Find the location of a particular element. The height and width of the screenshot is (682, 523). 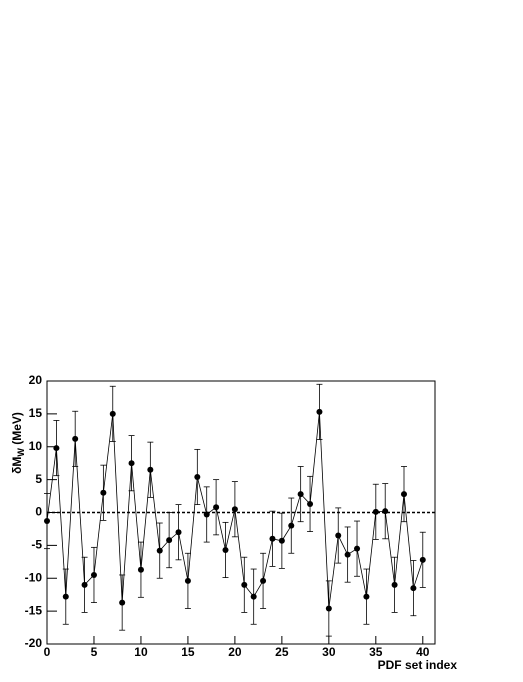

x-tick-label: 30 is located at coordinates (329, 652).